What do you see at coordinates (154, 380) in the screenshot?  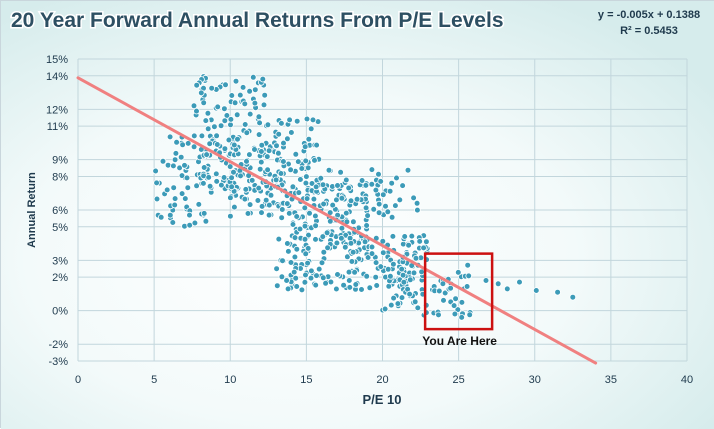 I see `x-tick-label: 5` at bounding box center [154, 380].